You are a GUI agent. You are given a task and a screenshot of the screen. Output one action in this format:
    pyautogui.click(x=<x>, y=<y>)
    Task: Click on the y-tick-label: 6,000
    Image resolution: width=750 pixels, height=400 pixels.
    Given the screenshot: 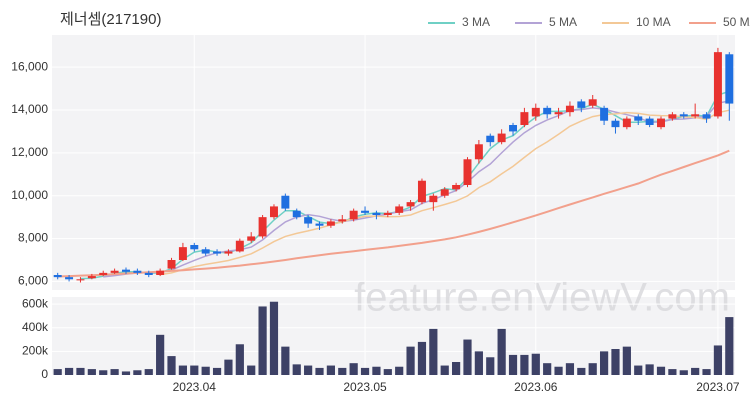 What is the action you would take?
    pyautogui.click(x=33, y=281)
    